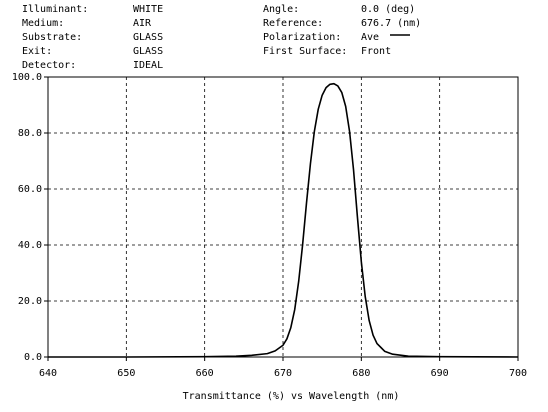 This screenshot has height=412, width=548. What do you see at coordinates (518, 373) in the screenshot?
I see `x-tick-label: 700` at bounding box center [518, 373].